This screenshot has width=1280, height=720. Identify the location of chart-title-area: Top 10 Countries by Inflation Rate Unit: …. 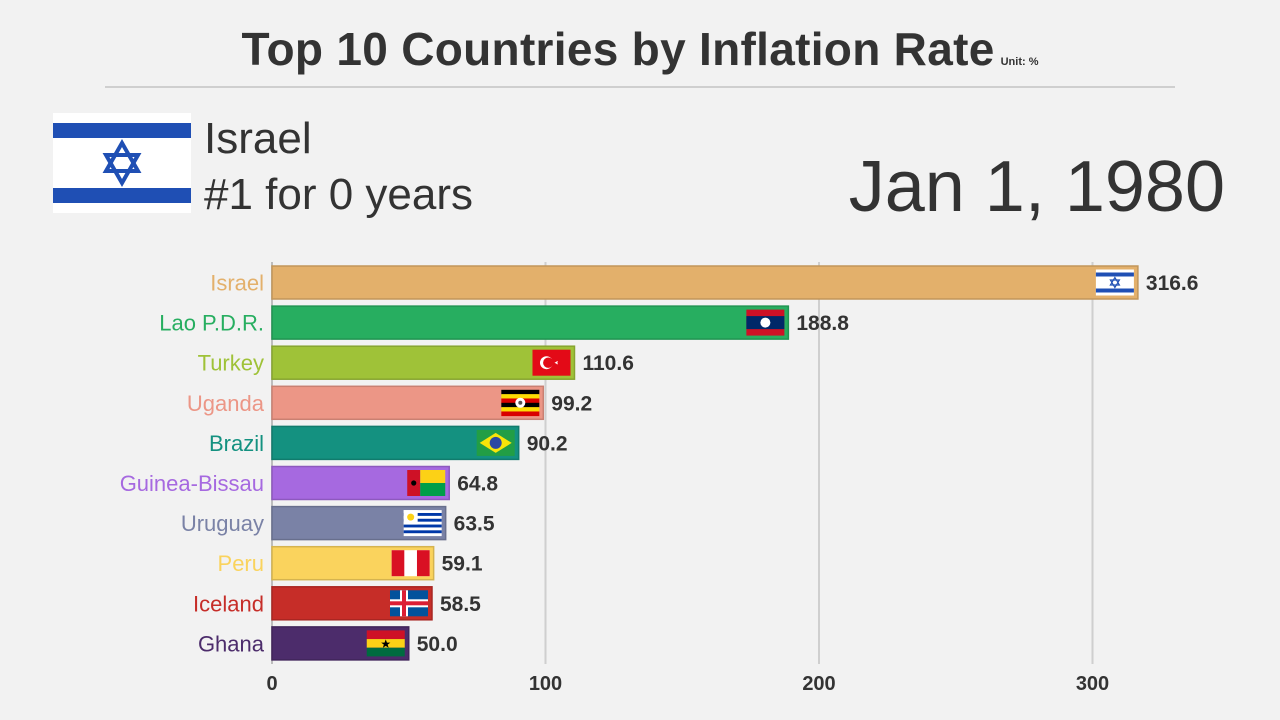
(640, 49).